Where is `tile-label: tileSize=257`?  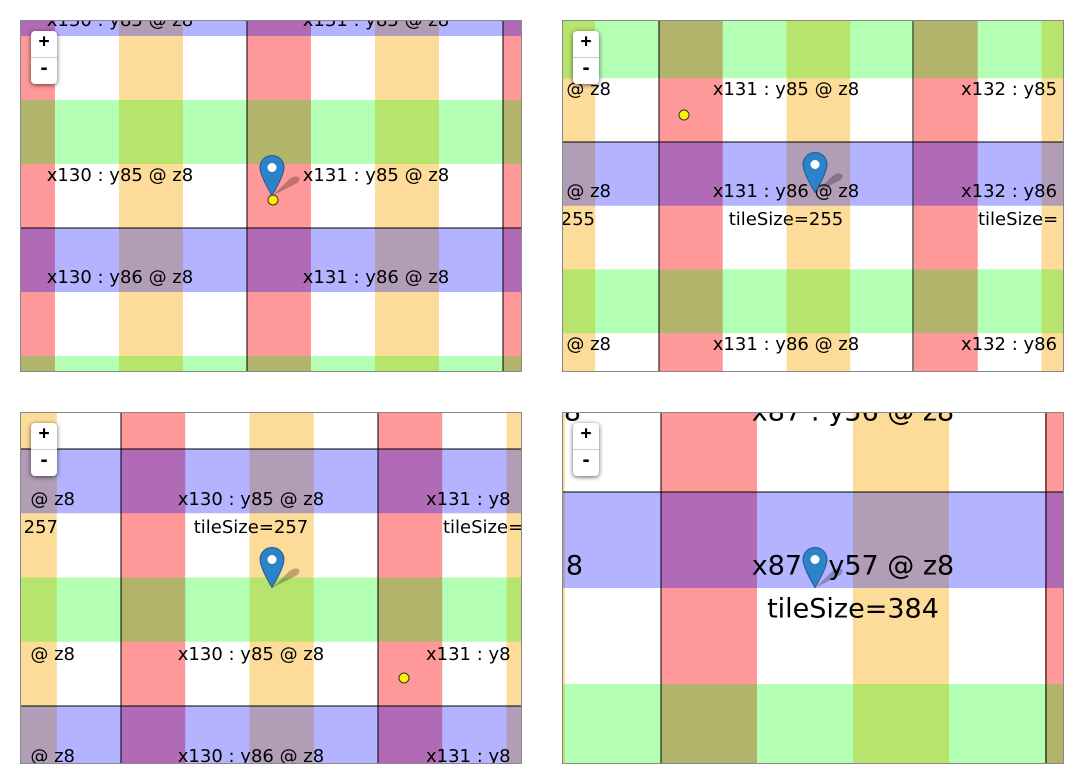
tile-label: tileSize=257 is located at coordinates (251, 527).